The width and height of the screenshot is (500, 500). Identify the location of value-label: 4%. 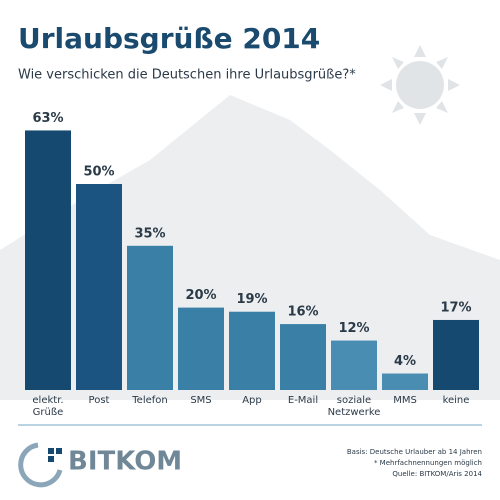
(405, 361).